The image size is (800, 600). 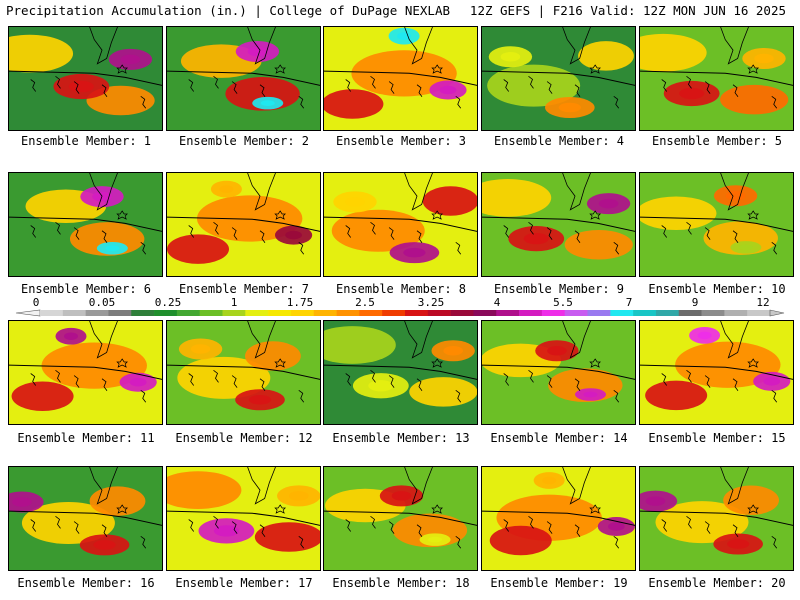 I want to click on ensemble-member-caption: Ensemble Member: 5, so click(x=717, y=141).